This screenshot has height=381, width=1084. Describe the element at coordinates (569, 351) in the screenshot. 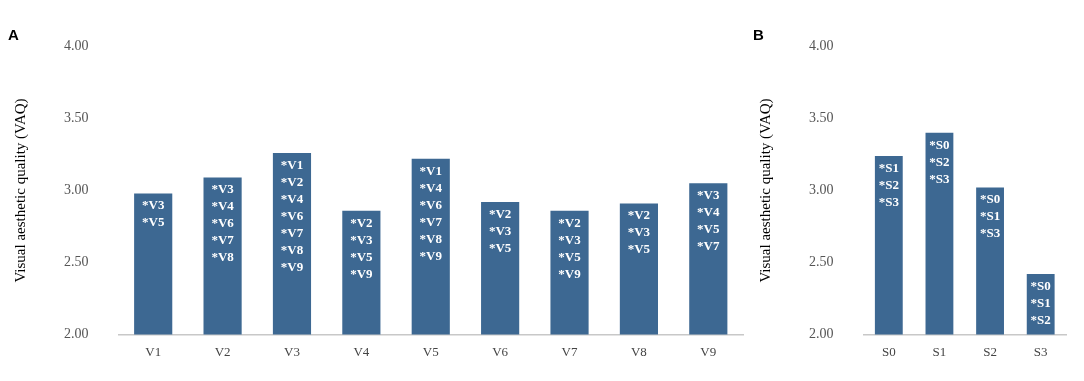

I see `x-tick-label: V7` at that location.